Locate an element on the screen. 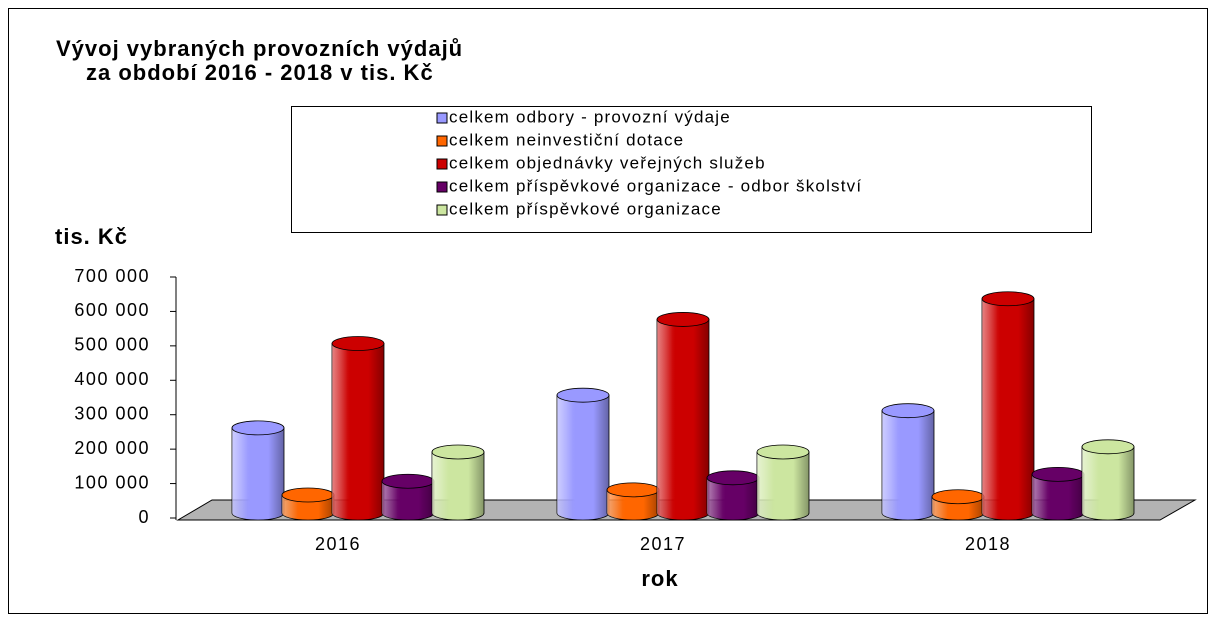  legend-label: celkem příspěvkové organizace is located at coordinates (585, 208).